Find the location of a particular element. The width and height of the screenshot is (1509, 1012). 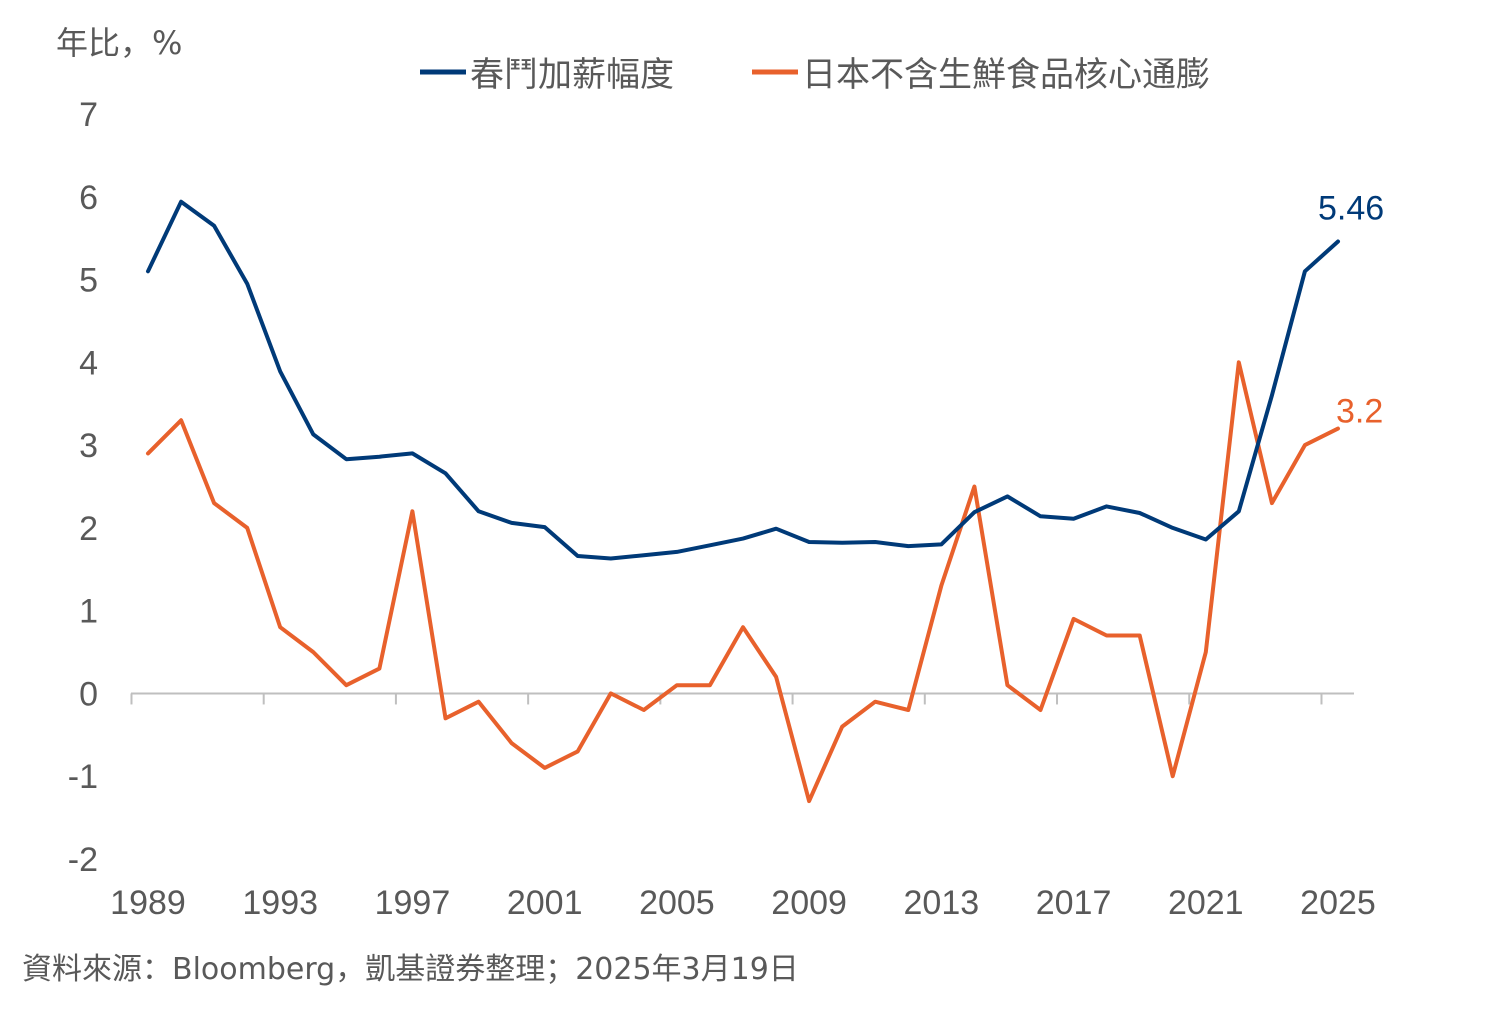

end-value-label: 5.46 is located at coordinates (1351, 208).